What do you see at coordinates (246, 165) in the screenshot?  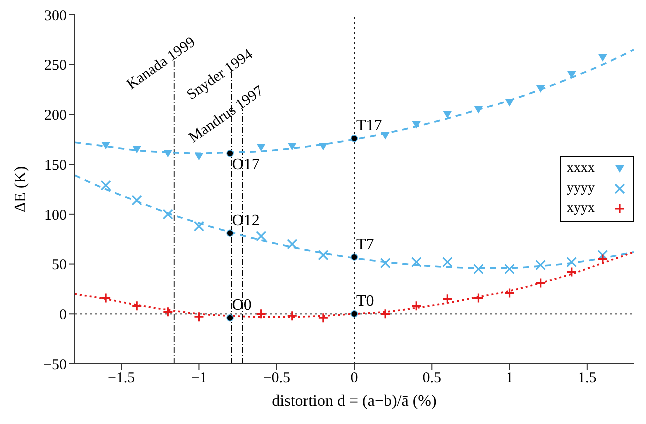 I see `data-label: O17` at bounding box center [246, 165].